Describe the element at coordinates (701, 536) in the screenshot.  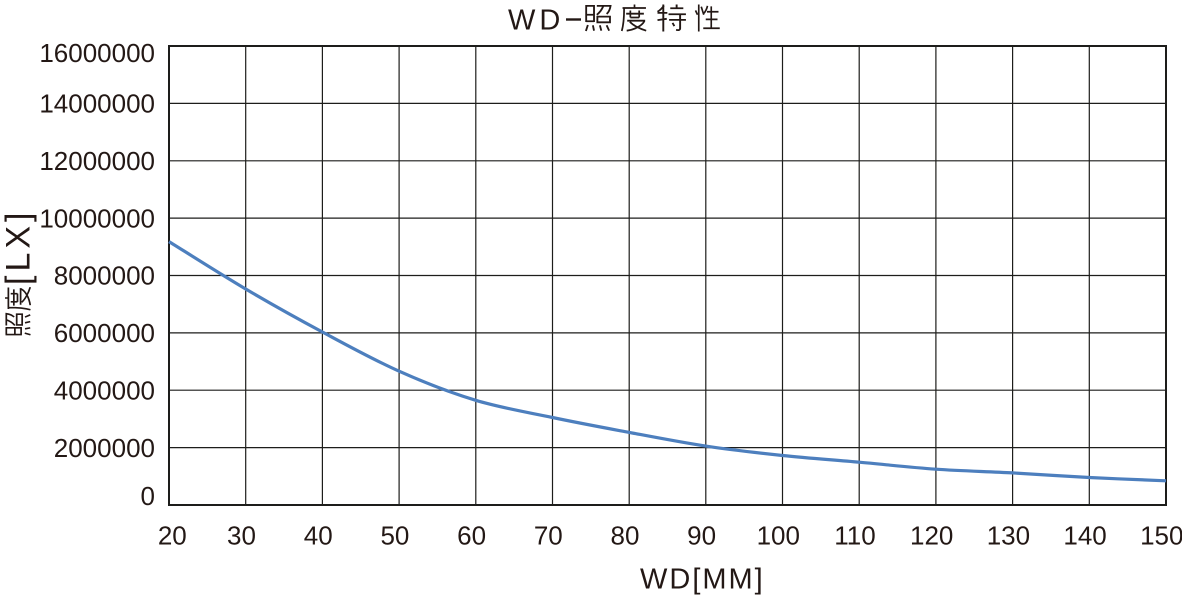
I see `svg-text: 90` at that location.